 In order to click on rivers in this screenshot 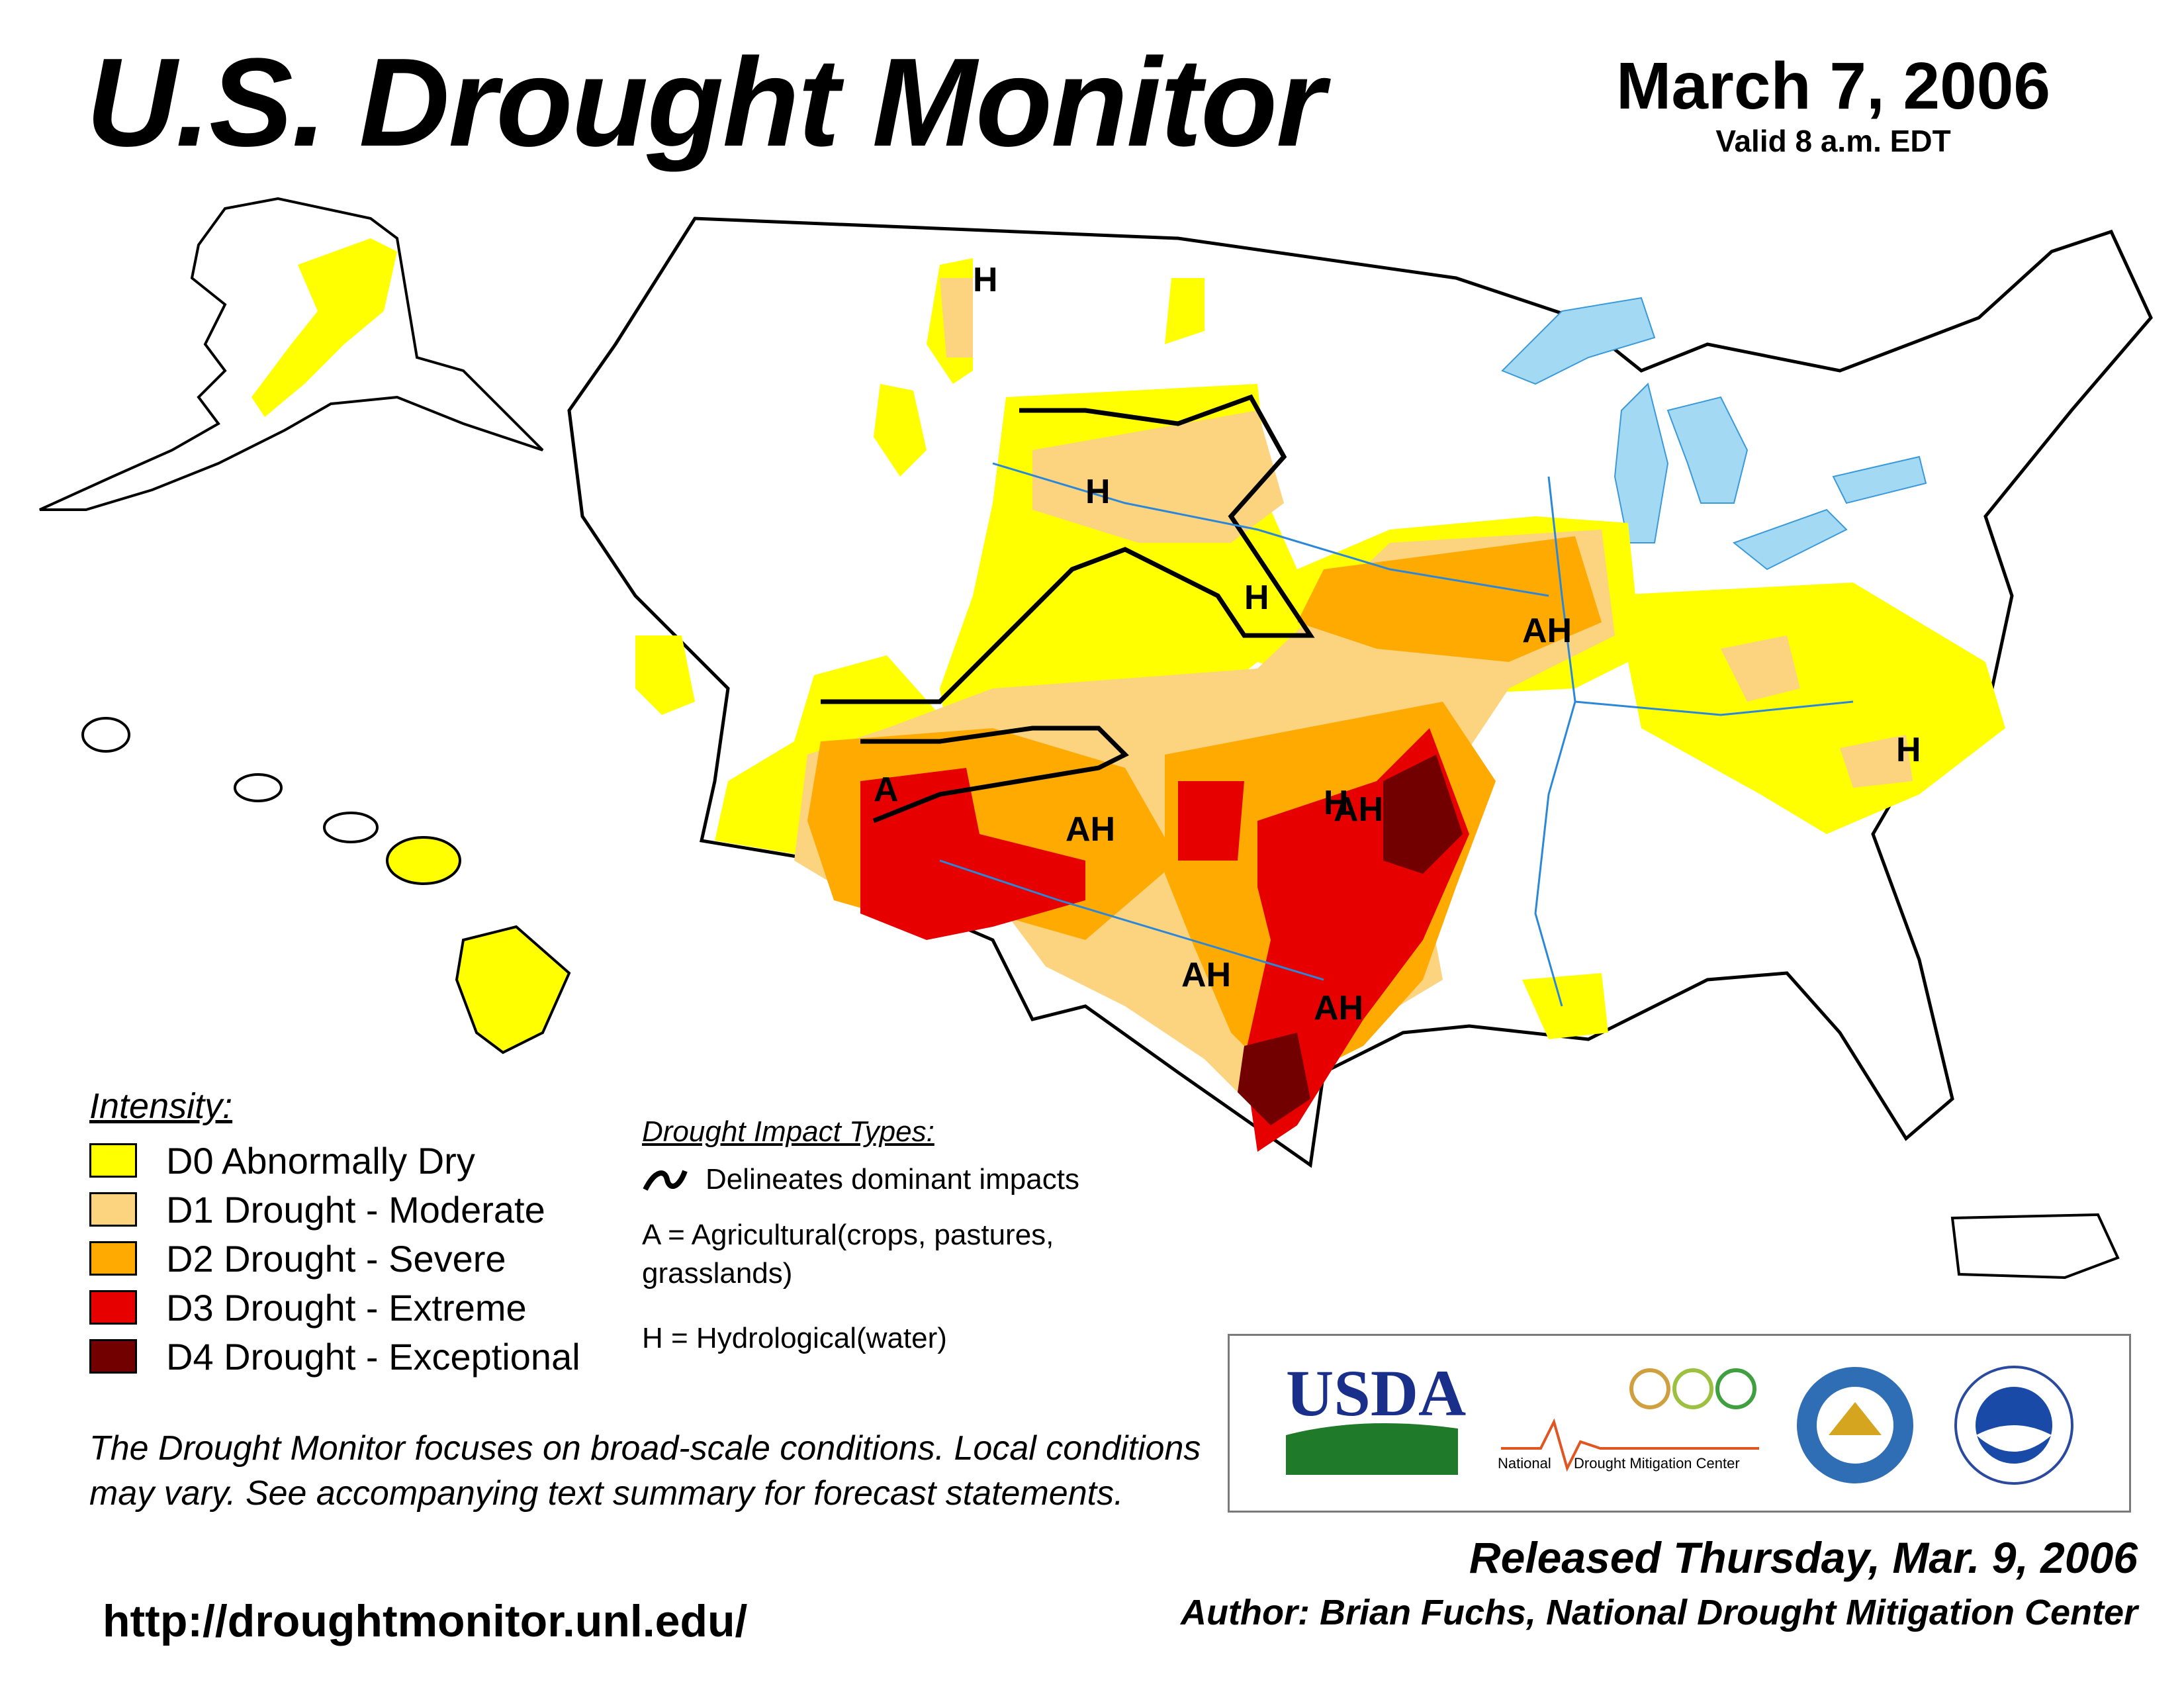, I will do `click(1396, 734)`.